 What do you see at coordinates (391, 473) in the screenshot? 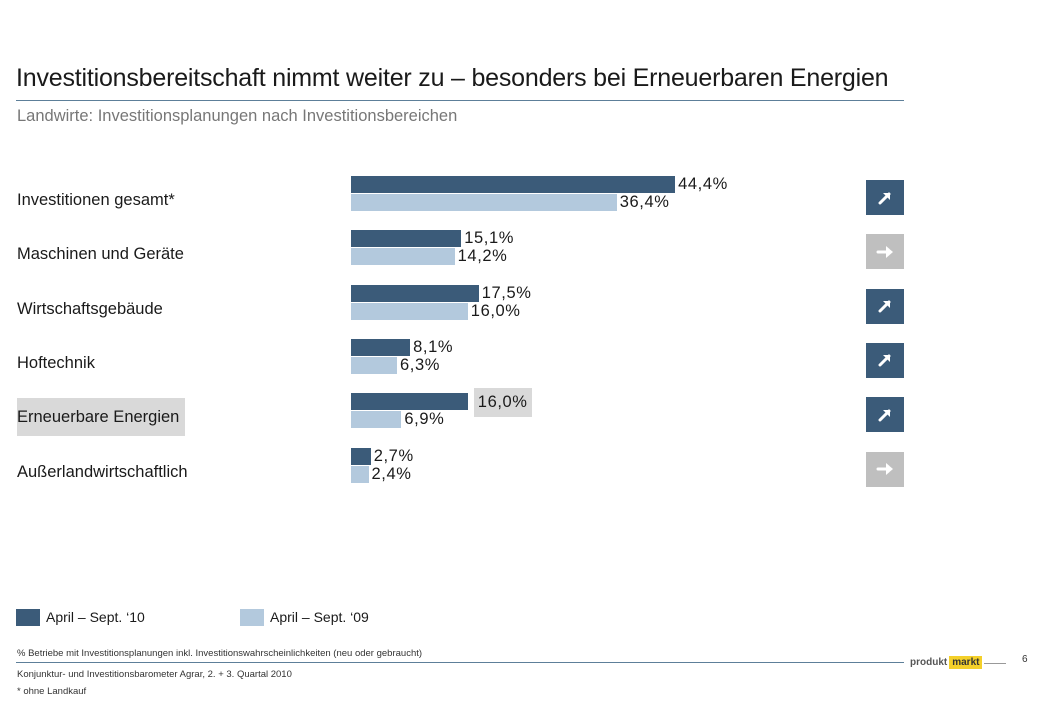
I see `data-label: 2,4%` at bounding box center [391, 473].